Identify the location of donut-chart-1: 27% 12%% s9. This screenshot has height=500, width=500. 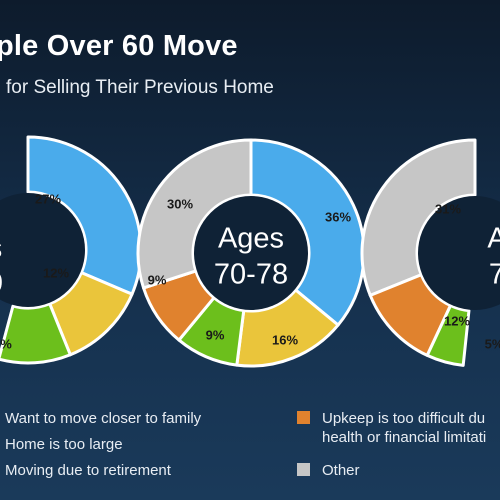
(71, 250).